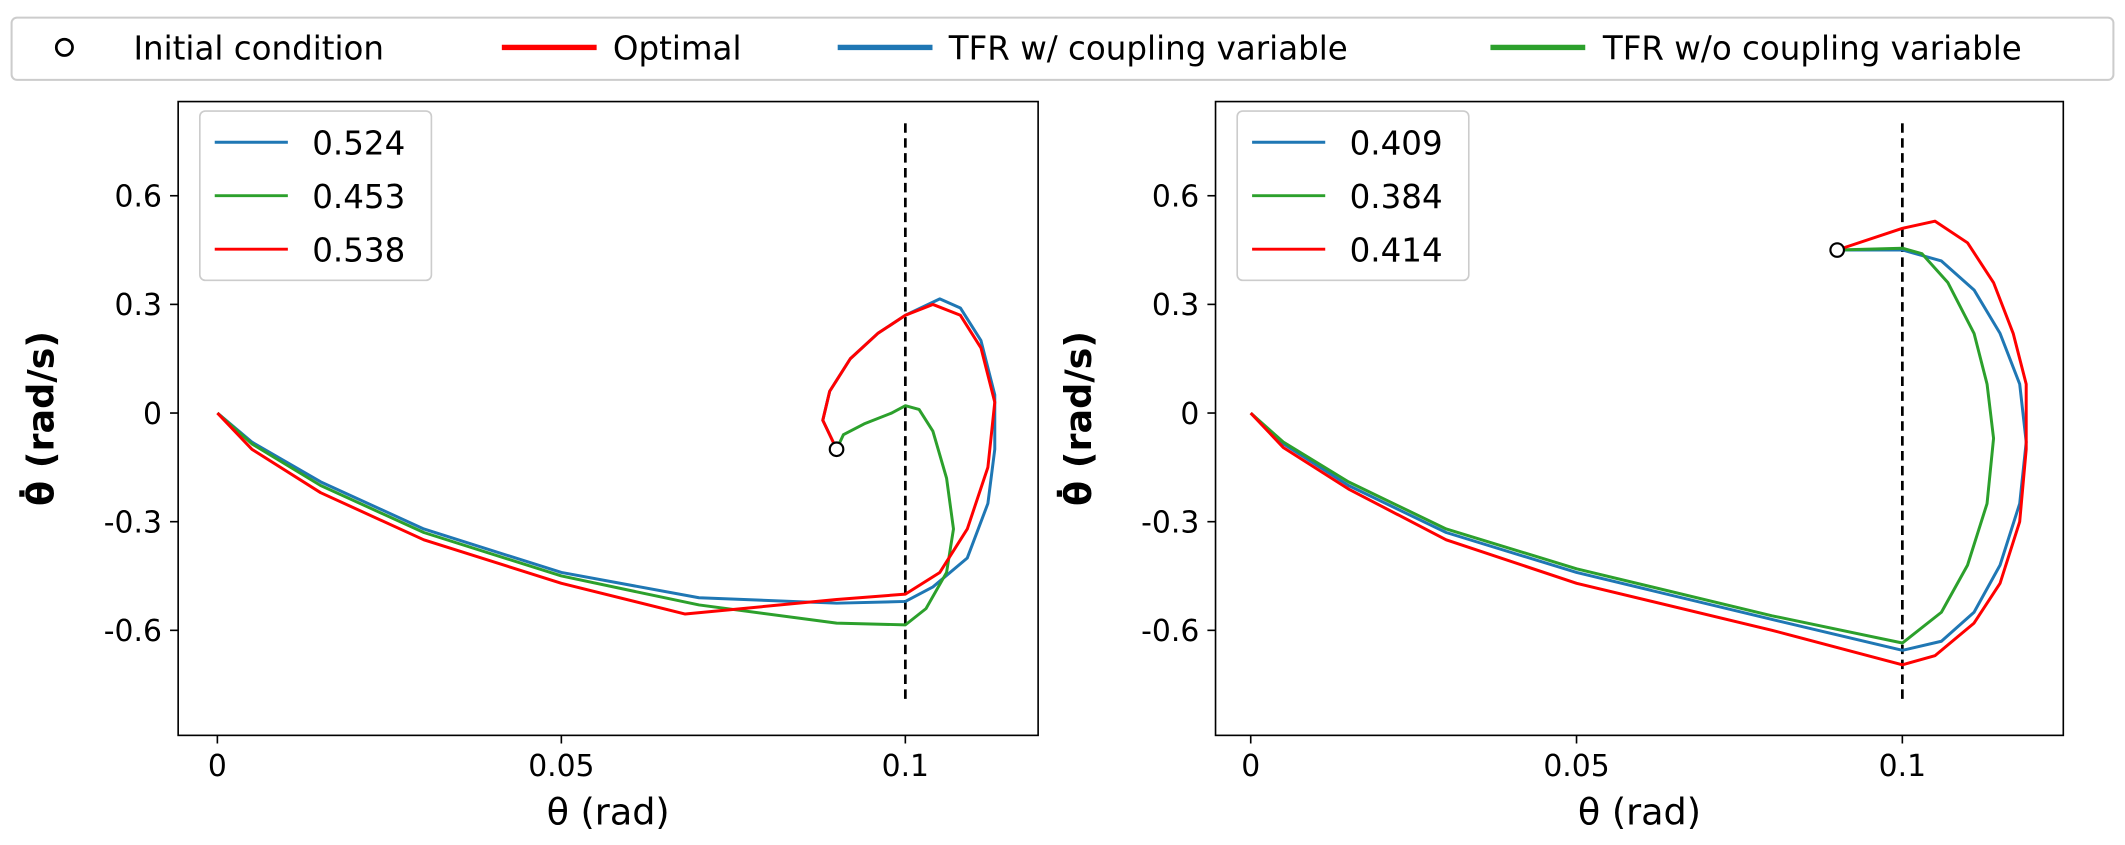 The width and height of the screenshot is (2125, 845). Describe the element at coordinates (64, 47) in the screenshot. I see `initial-condition-marker-icon` at that location.